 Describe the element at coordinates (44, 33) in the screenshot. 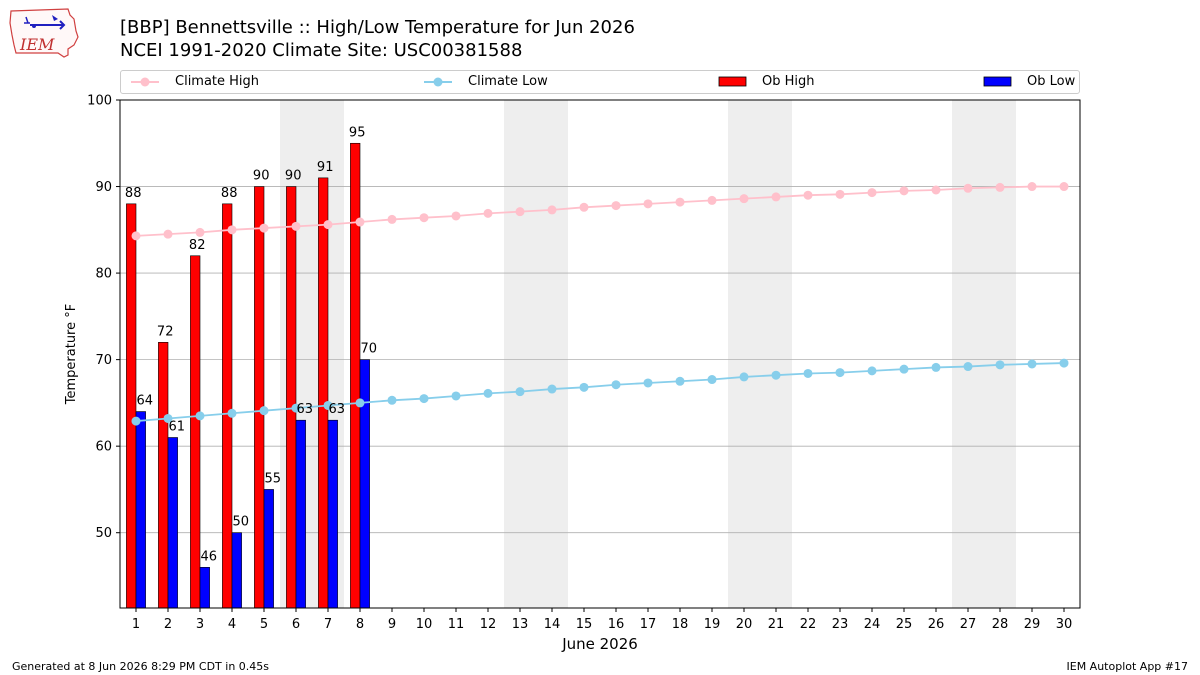

I see `iem-logo: IEM` at that location.